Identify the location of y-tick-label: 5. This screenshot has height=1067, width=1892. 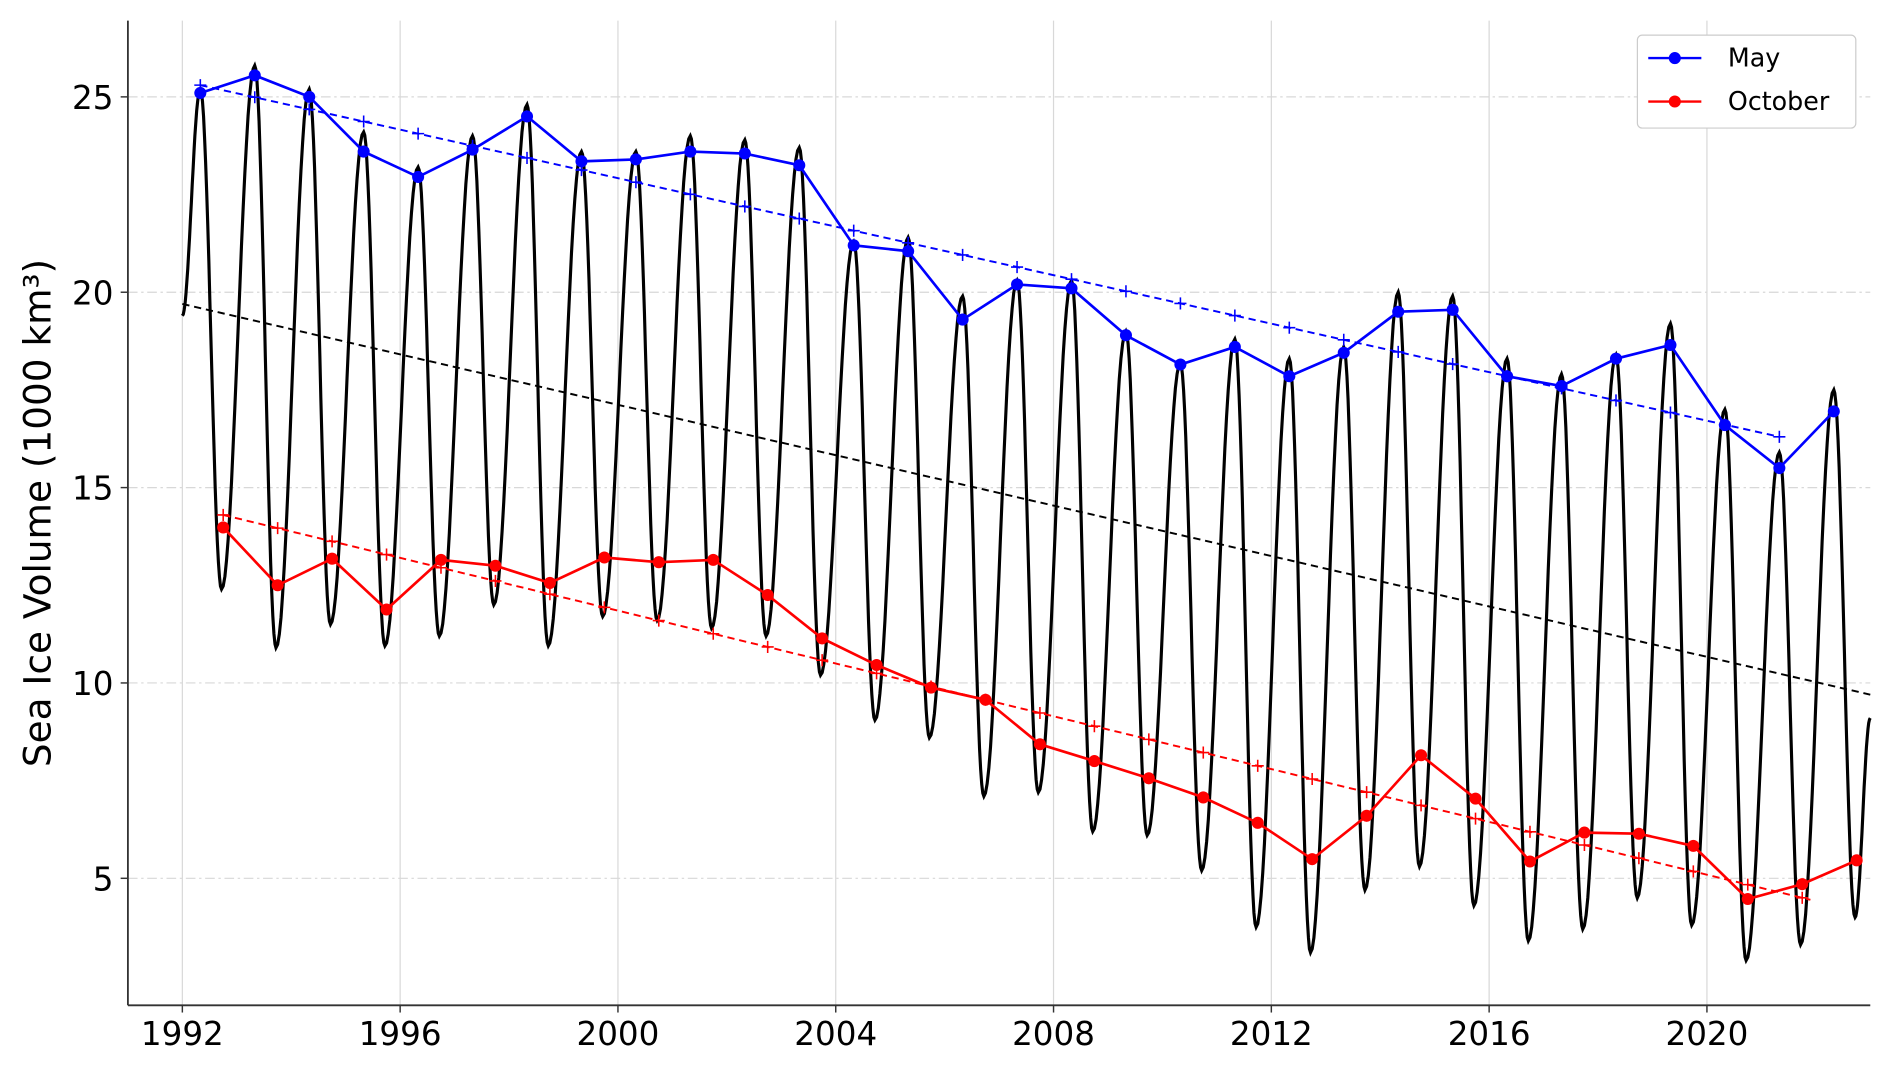
(103, 879).